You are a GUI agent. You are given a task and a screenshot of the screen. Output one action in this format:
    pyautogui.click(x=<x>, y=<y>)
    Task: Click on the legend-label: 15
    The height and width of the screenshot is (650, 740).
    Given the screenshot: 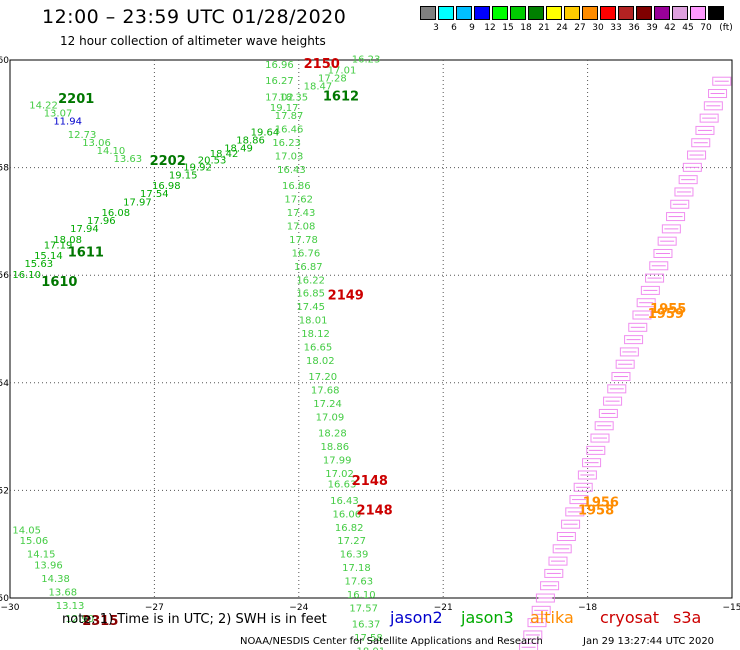 What is the action you would take?
    pyautogui.click(x=508, y=28)
    